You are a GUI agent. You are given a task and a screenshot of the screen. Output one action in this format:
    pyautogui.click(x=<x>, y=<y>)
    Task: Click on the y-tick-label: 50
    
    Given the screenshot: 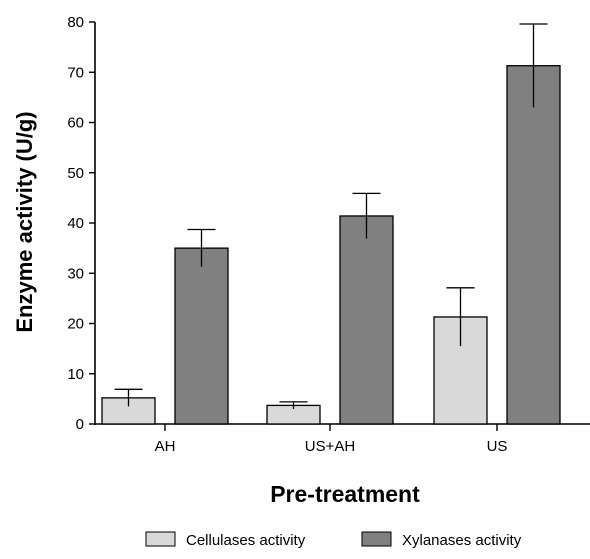 What is the action you would take?
    pyautogui.click(x=75, y=173)
    